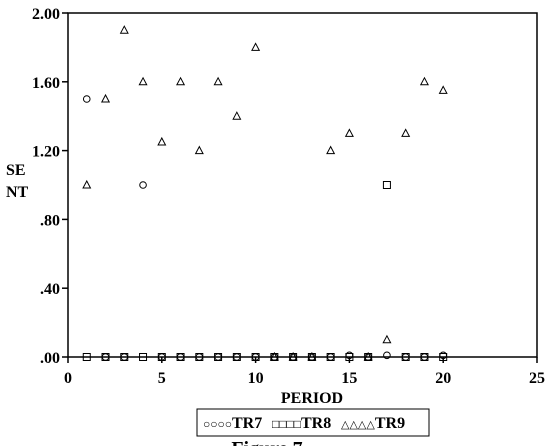 Image resolution: width=548 pixels, height=446 pixels. Describe the element at coordinates (286, 424) in the screenshot. I see `legend-tr8-symbols: □□□□` at that location.